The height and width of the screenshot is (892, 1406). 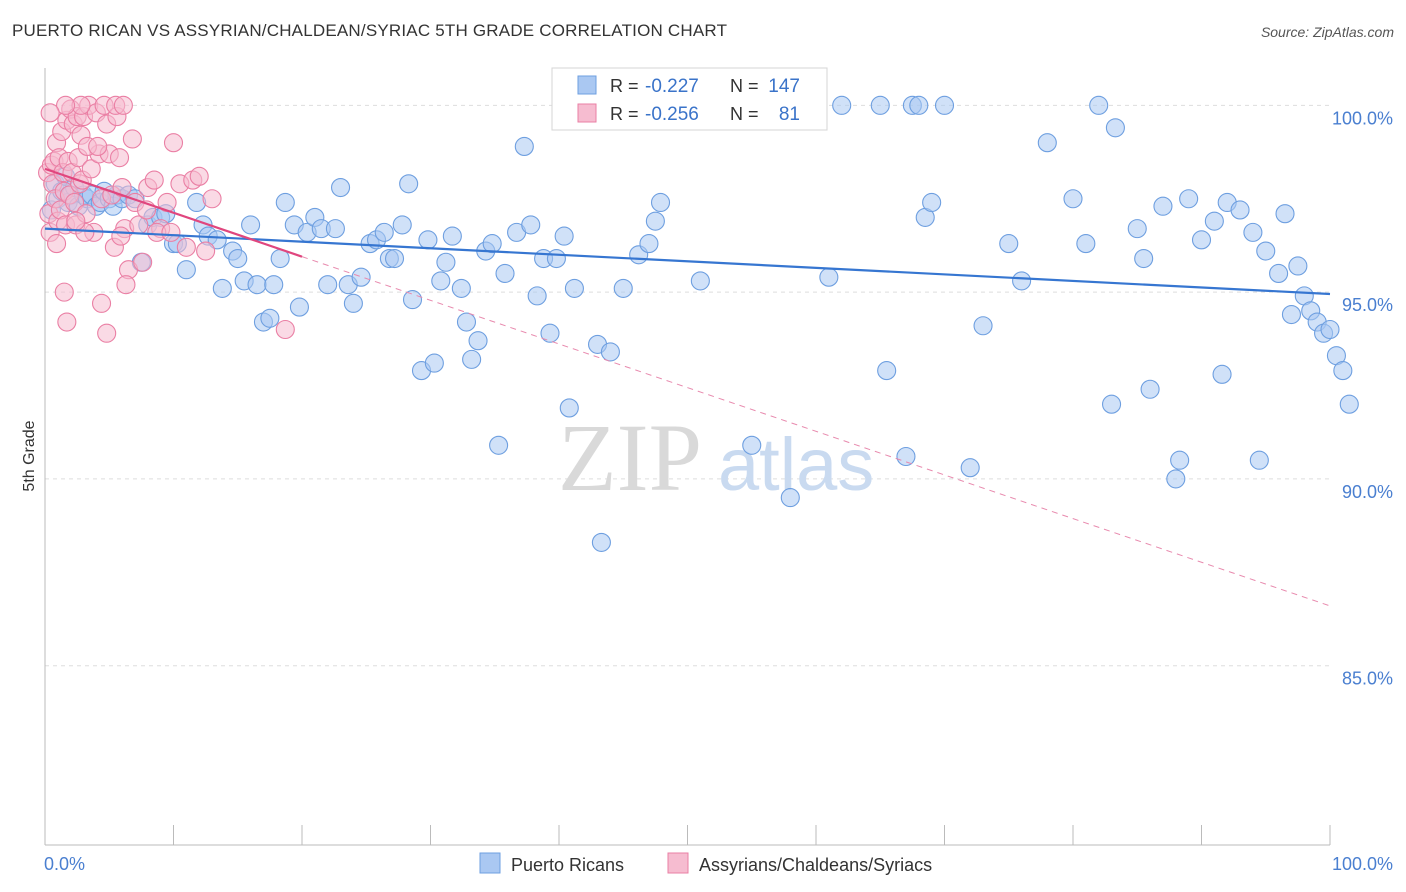 What do you see at coordinates (789, 114) in the screenshot?
I see `stats-n-value-1: 81` at bounding box center [789, 114].